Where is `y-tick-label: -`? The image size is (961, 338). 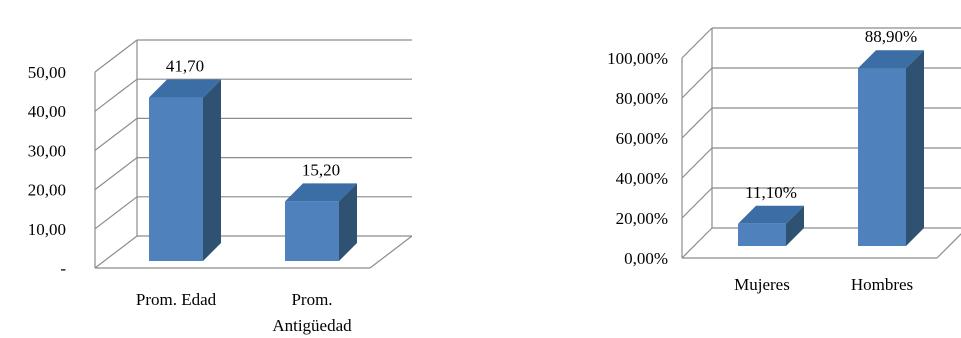
y-tick-label: - is located at coordinates (63, 268).